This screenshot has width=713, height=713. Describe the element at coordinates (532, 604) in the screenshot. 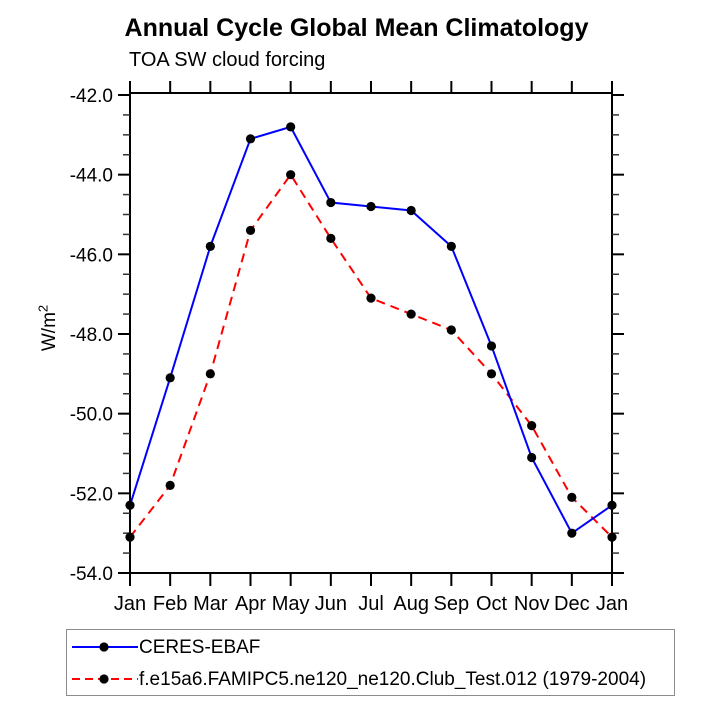

I see `x-tick-label: Nov` at that location.